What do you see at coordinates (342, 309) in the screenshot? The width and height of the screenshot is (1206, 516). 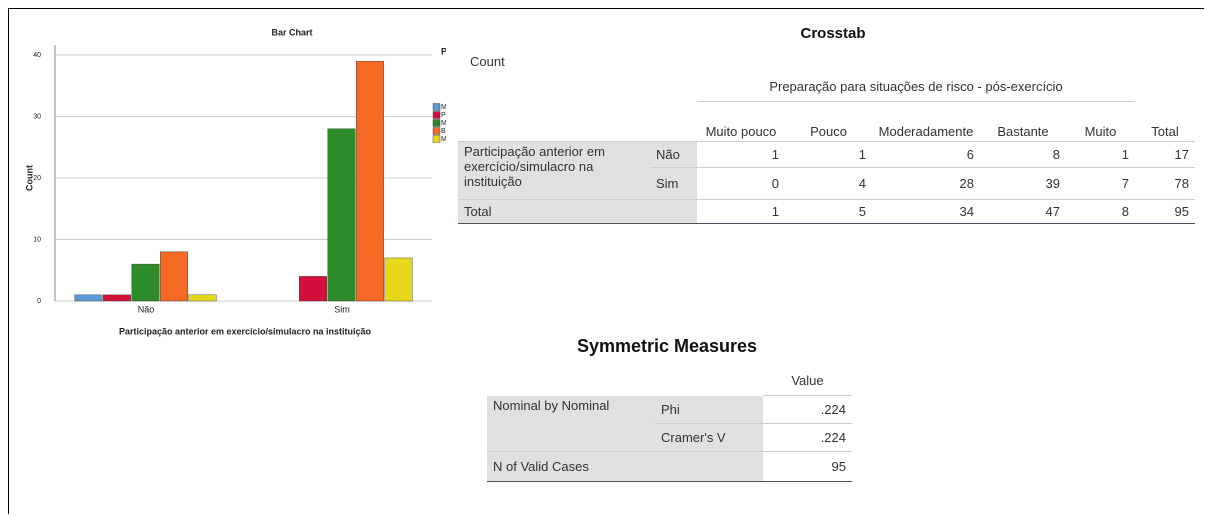 I see `x-tick-label: Sim` at bounding box center [342, 309].